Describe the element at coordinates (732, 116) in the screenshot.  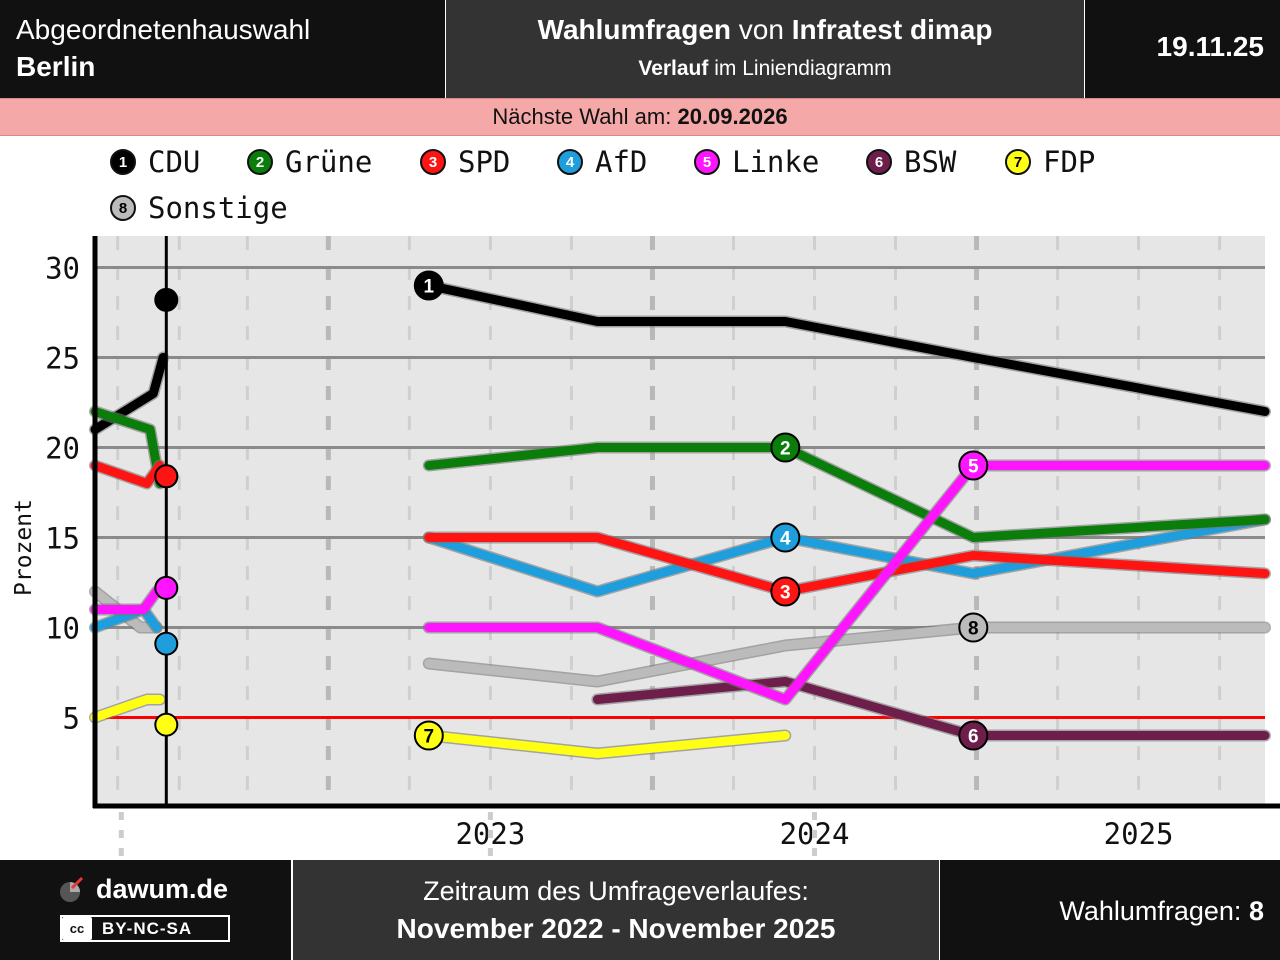
I see `next-election-date: 20.09.2026` at that location.